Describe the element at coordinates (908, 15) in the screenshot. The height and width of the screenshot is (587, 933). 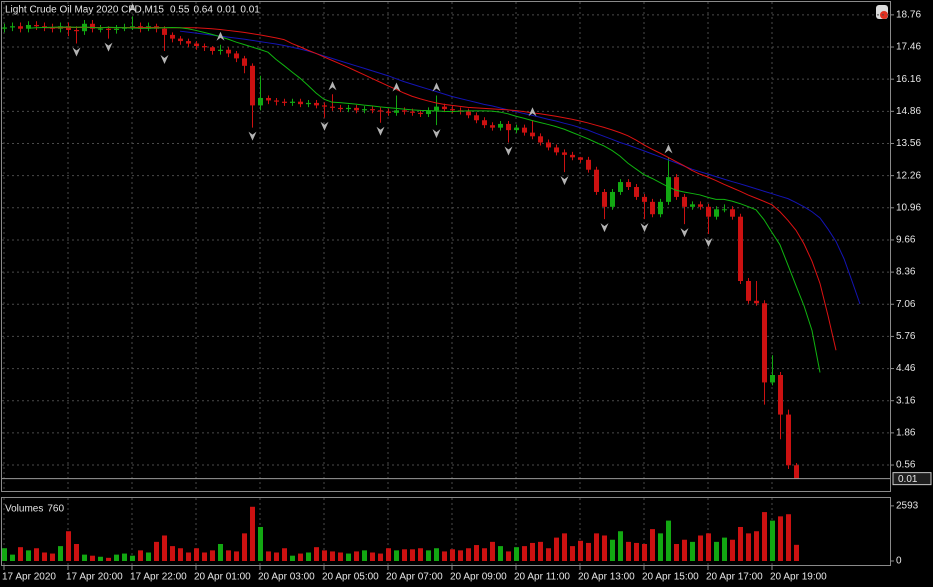
I see `y-tick-label: 18.76` at that location.